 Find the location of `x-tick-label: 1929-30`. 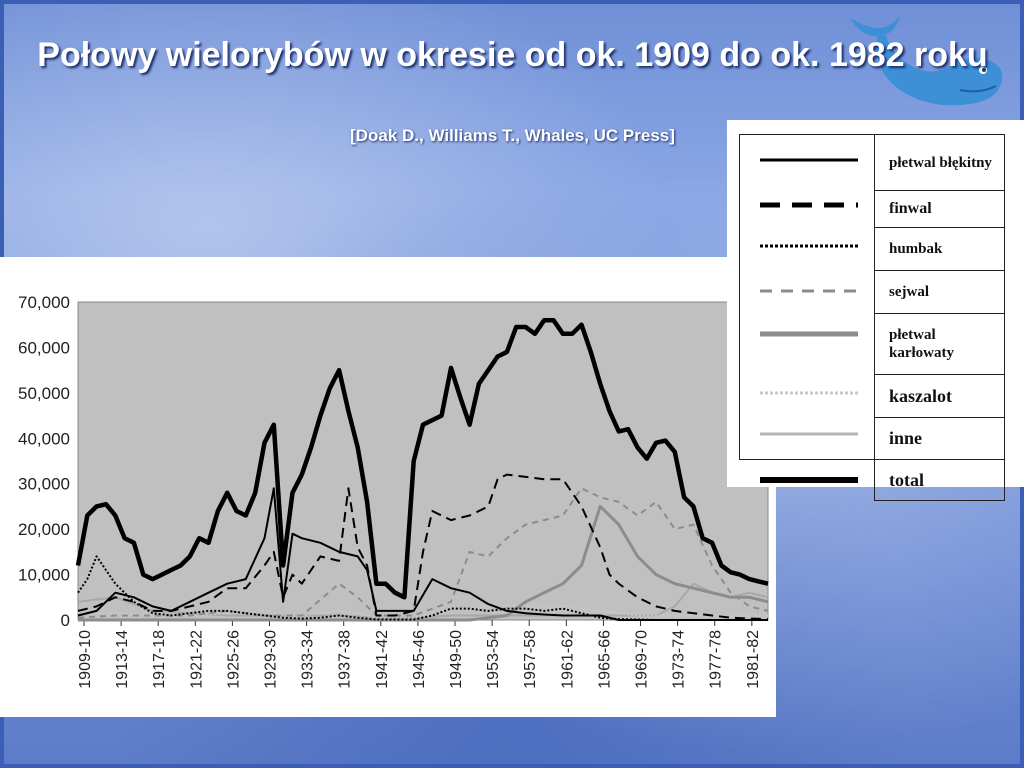

x-tick-label: 1929-30 is located at coordinates (271, 659).